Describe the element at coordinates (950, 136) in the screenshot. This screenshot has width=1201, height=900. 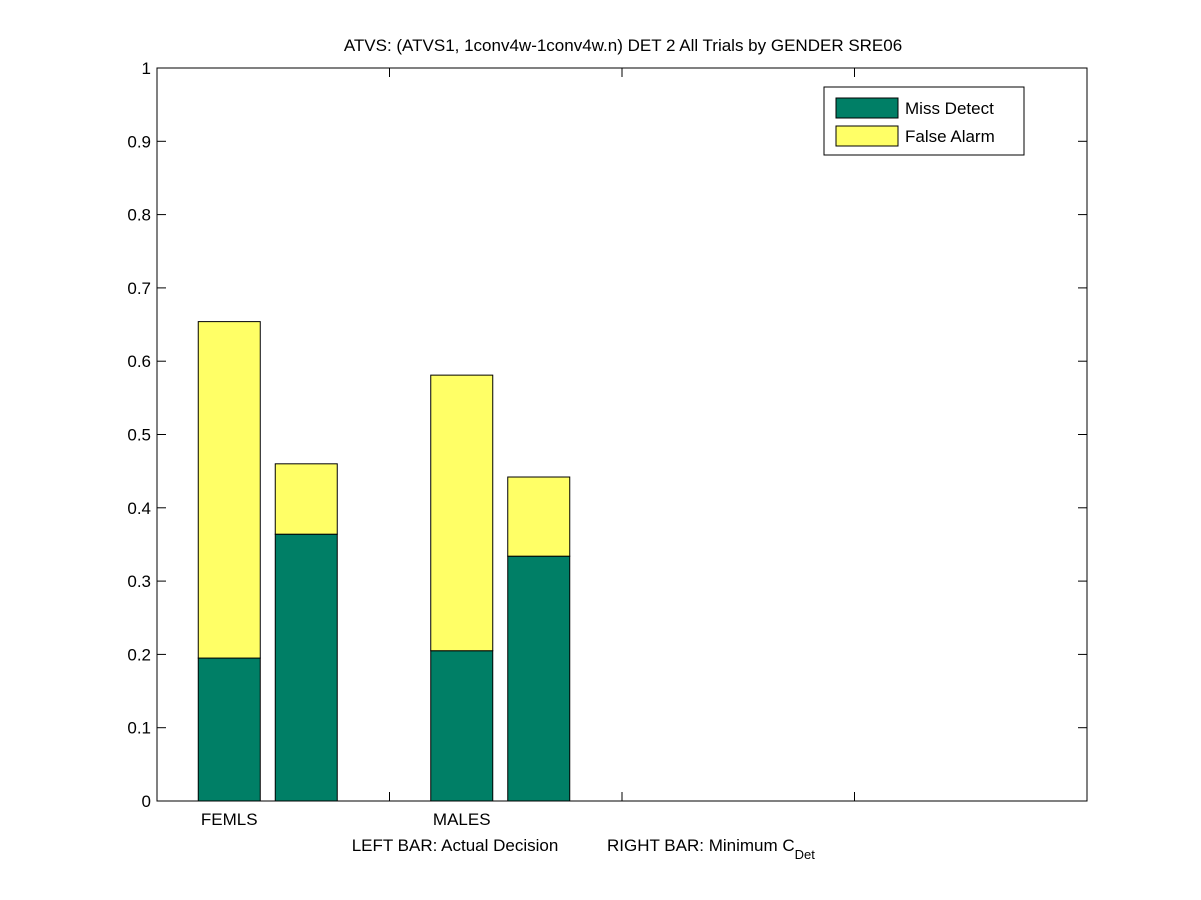
I see `legend-label: False Alarm` at that location.